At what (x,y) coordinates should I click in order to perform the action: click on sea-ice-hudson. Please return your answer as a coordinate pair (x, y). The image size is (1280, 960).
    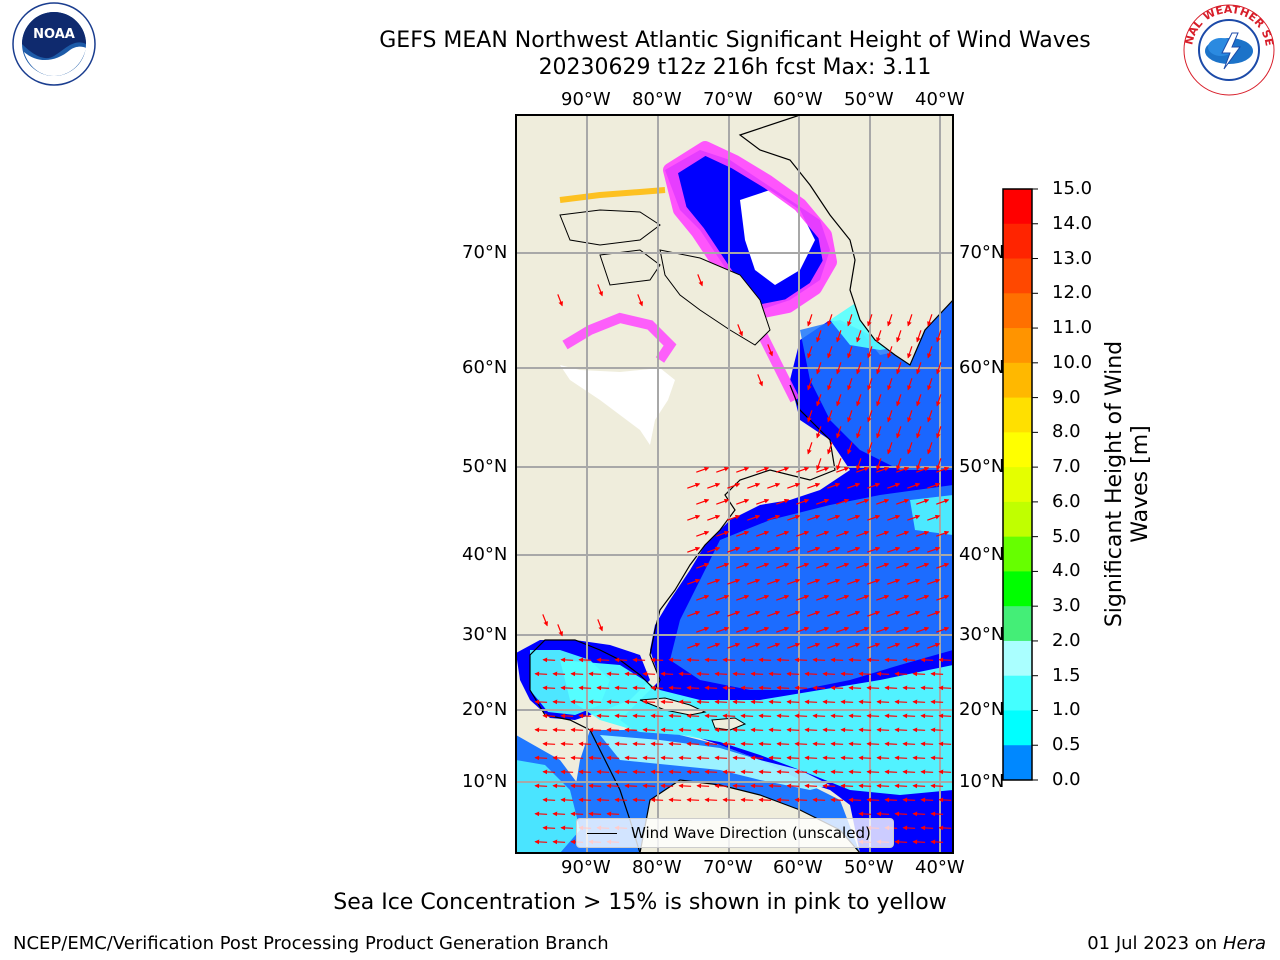
    Looking at the image, I should click on (619, 337).